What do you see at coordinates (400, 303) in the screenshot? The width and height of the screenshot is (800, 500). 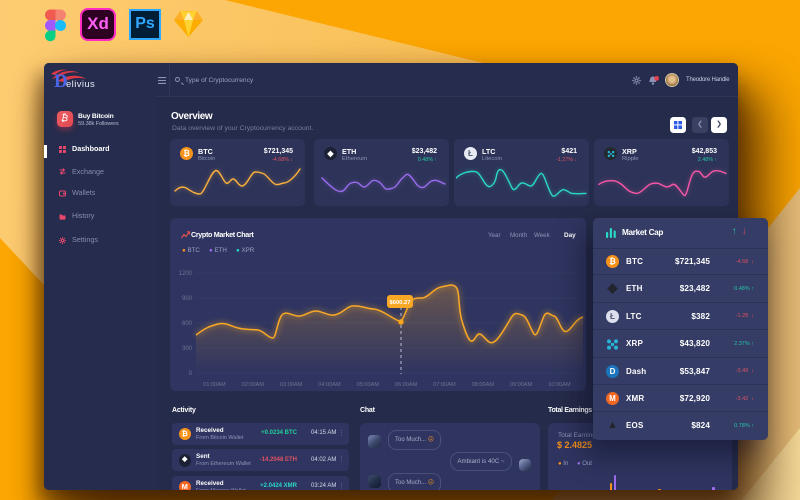 I see `svg-text: $600.27` at bounding box center [400, 303].